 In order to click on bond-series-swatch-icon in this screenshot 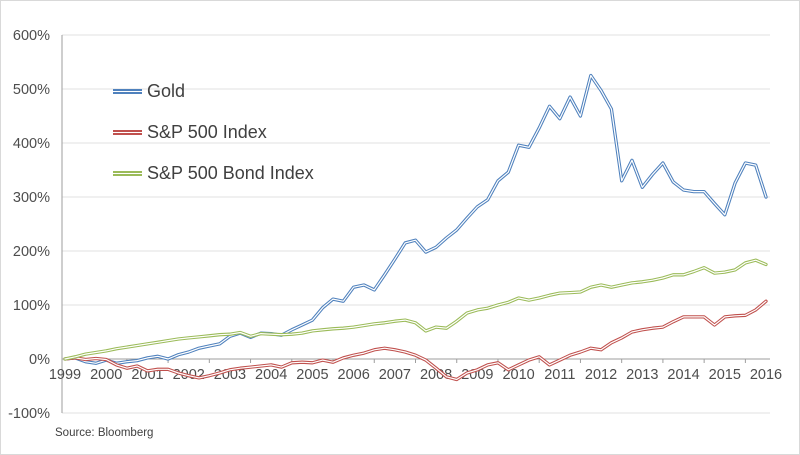, I will do `click(127, 173)`.